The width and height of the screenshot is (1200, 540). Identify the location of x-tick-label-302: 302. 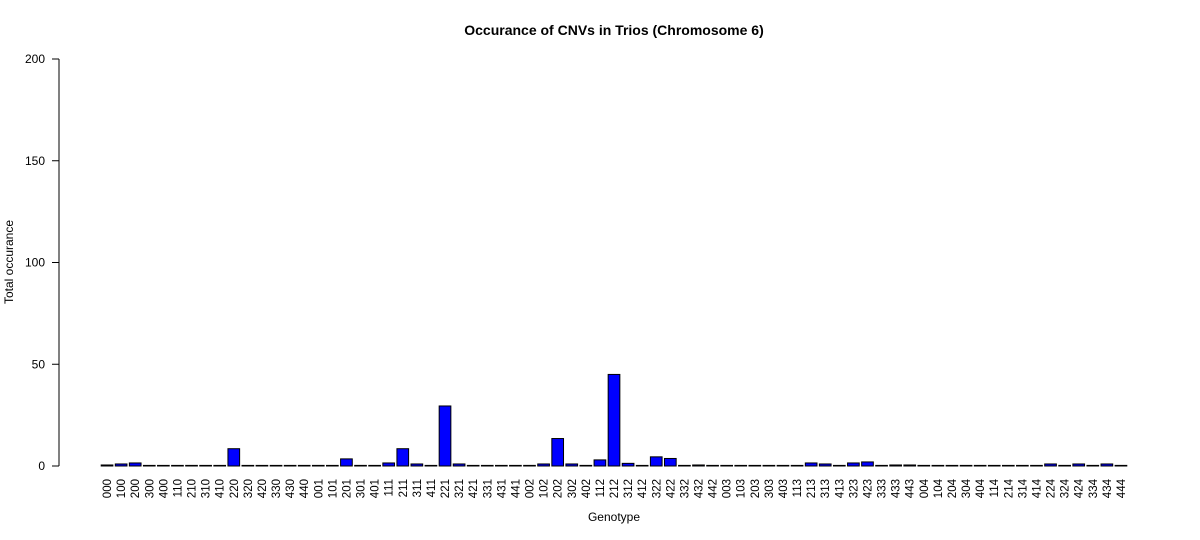
(573, 488).